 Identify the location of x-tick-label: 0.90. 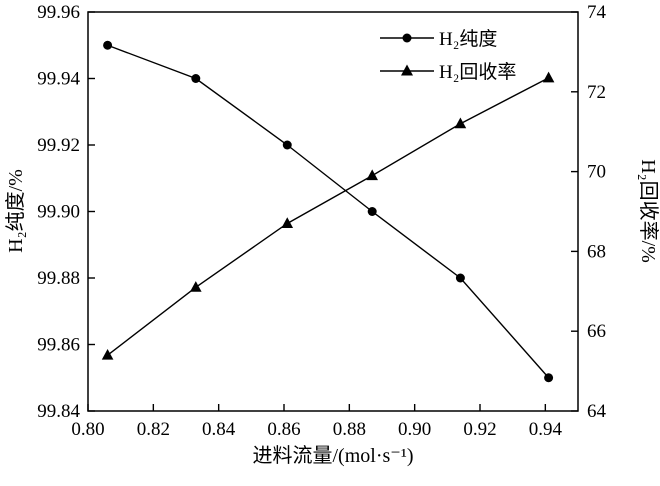
(414, 429).